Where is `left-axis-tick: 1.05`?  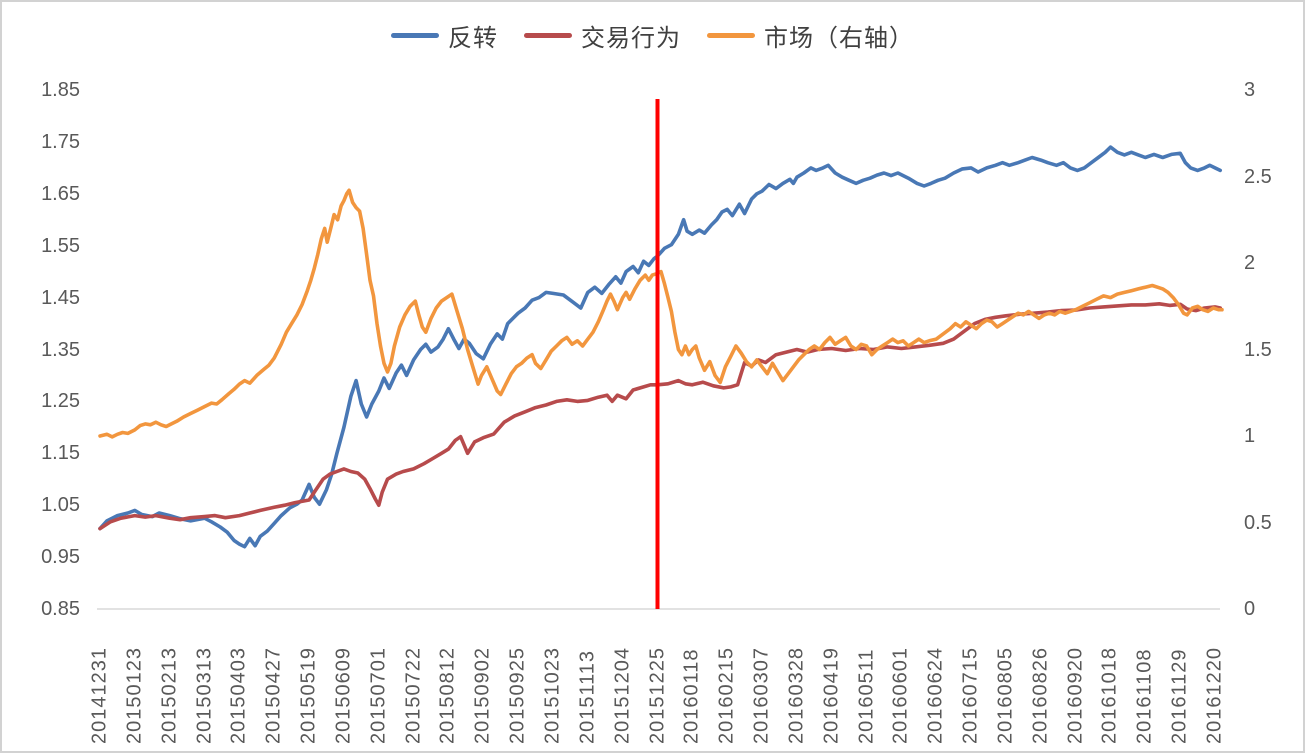
left-axis-tick: 1.05 is located at coordinates (60, 505).